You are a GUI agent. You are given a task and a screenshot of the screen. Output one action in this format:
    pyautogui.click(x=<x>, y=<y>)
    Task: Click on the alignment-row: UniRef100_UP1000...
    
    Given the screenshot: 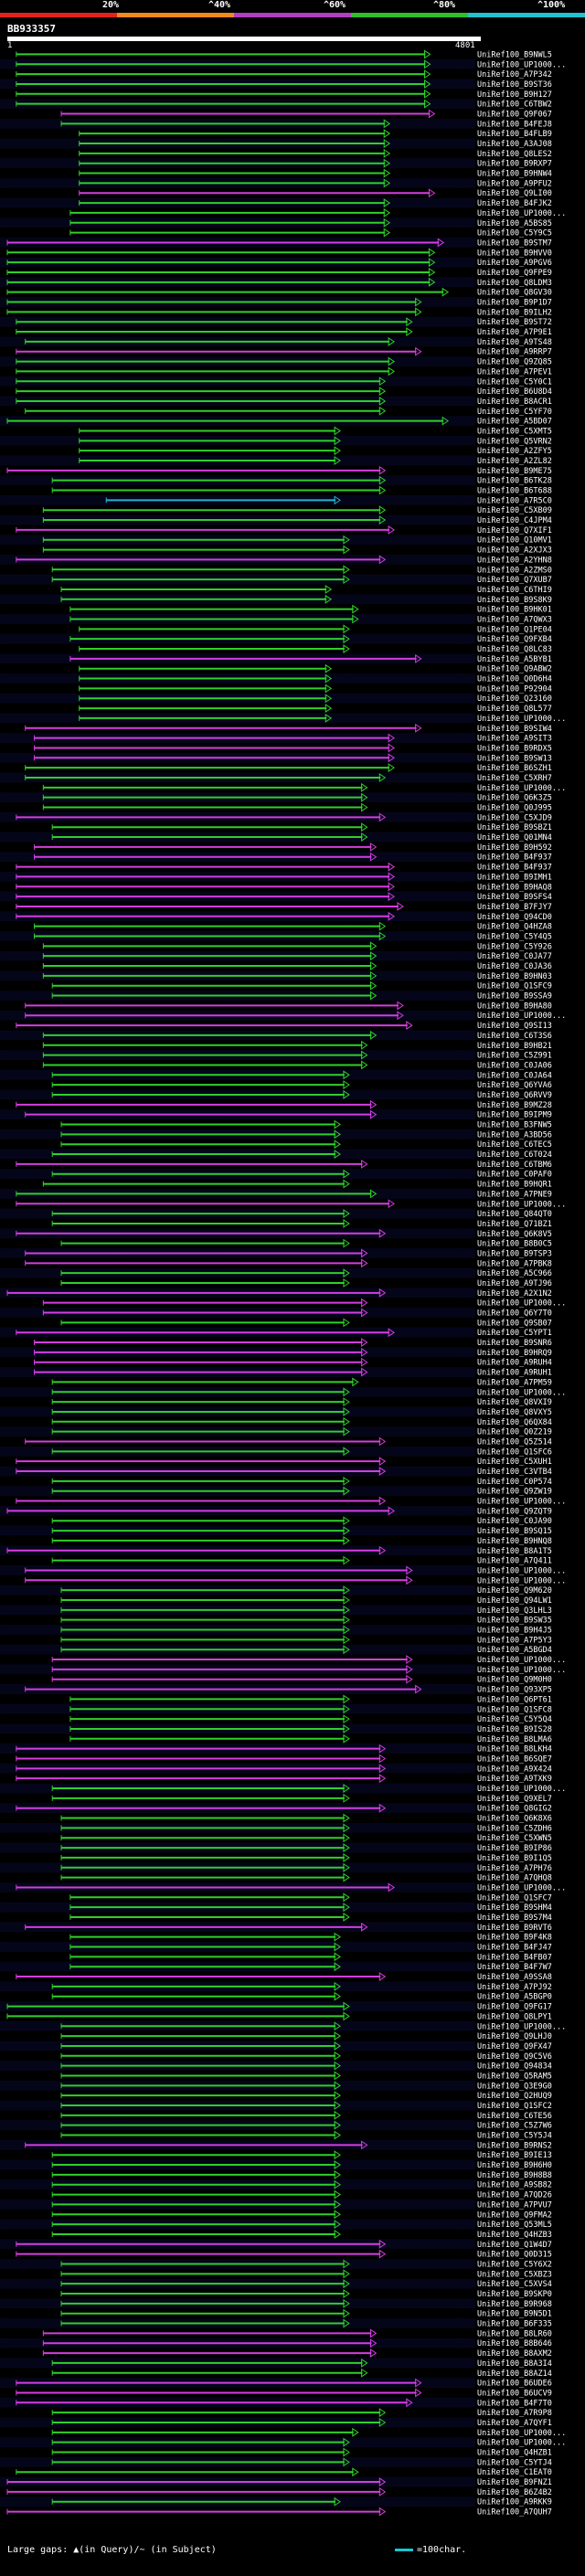 What is the action you would take?
    pyautogui.click(x=283, y=787)
    